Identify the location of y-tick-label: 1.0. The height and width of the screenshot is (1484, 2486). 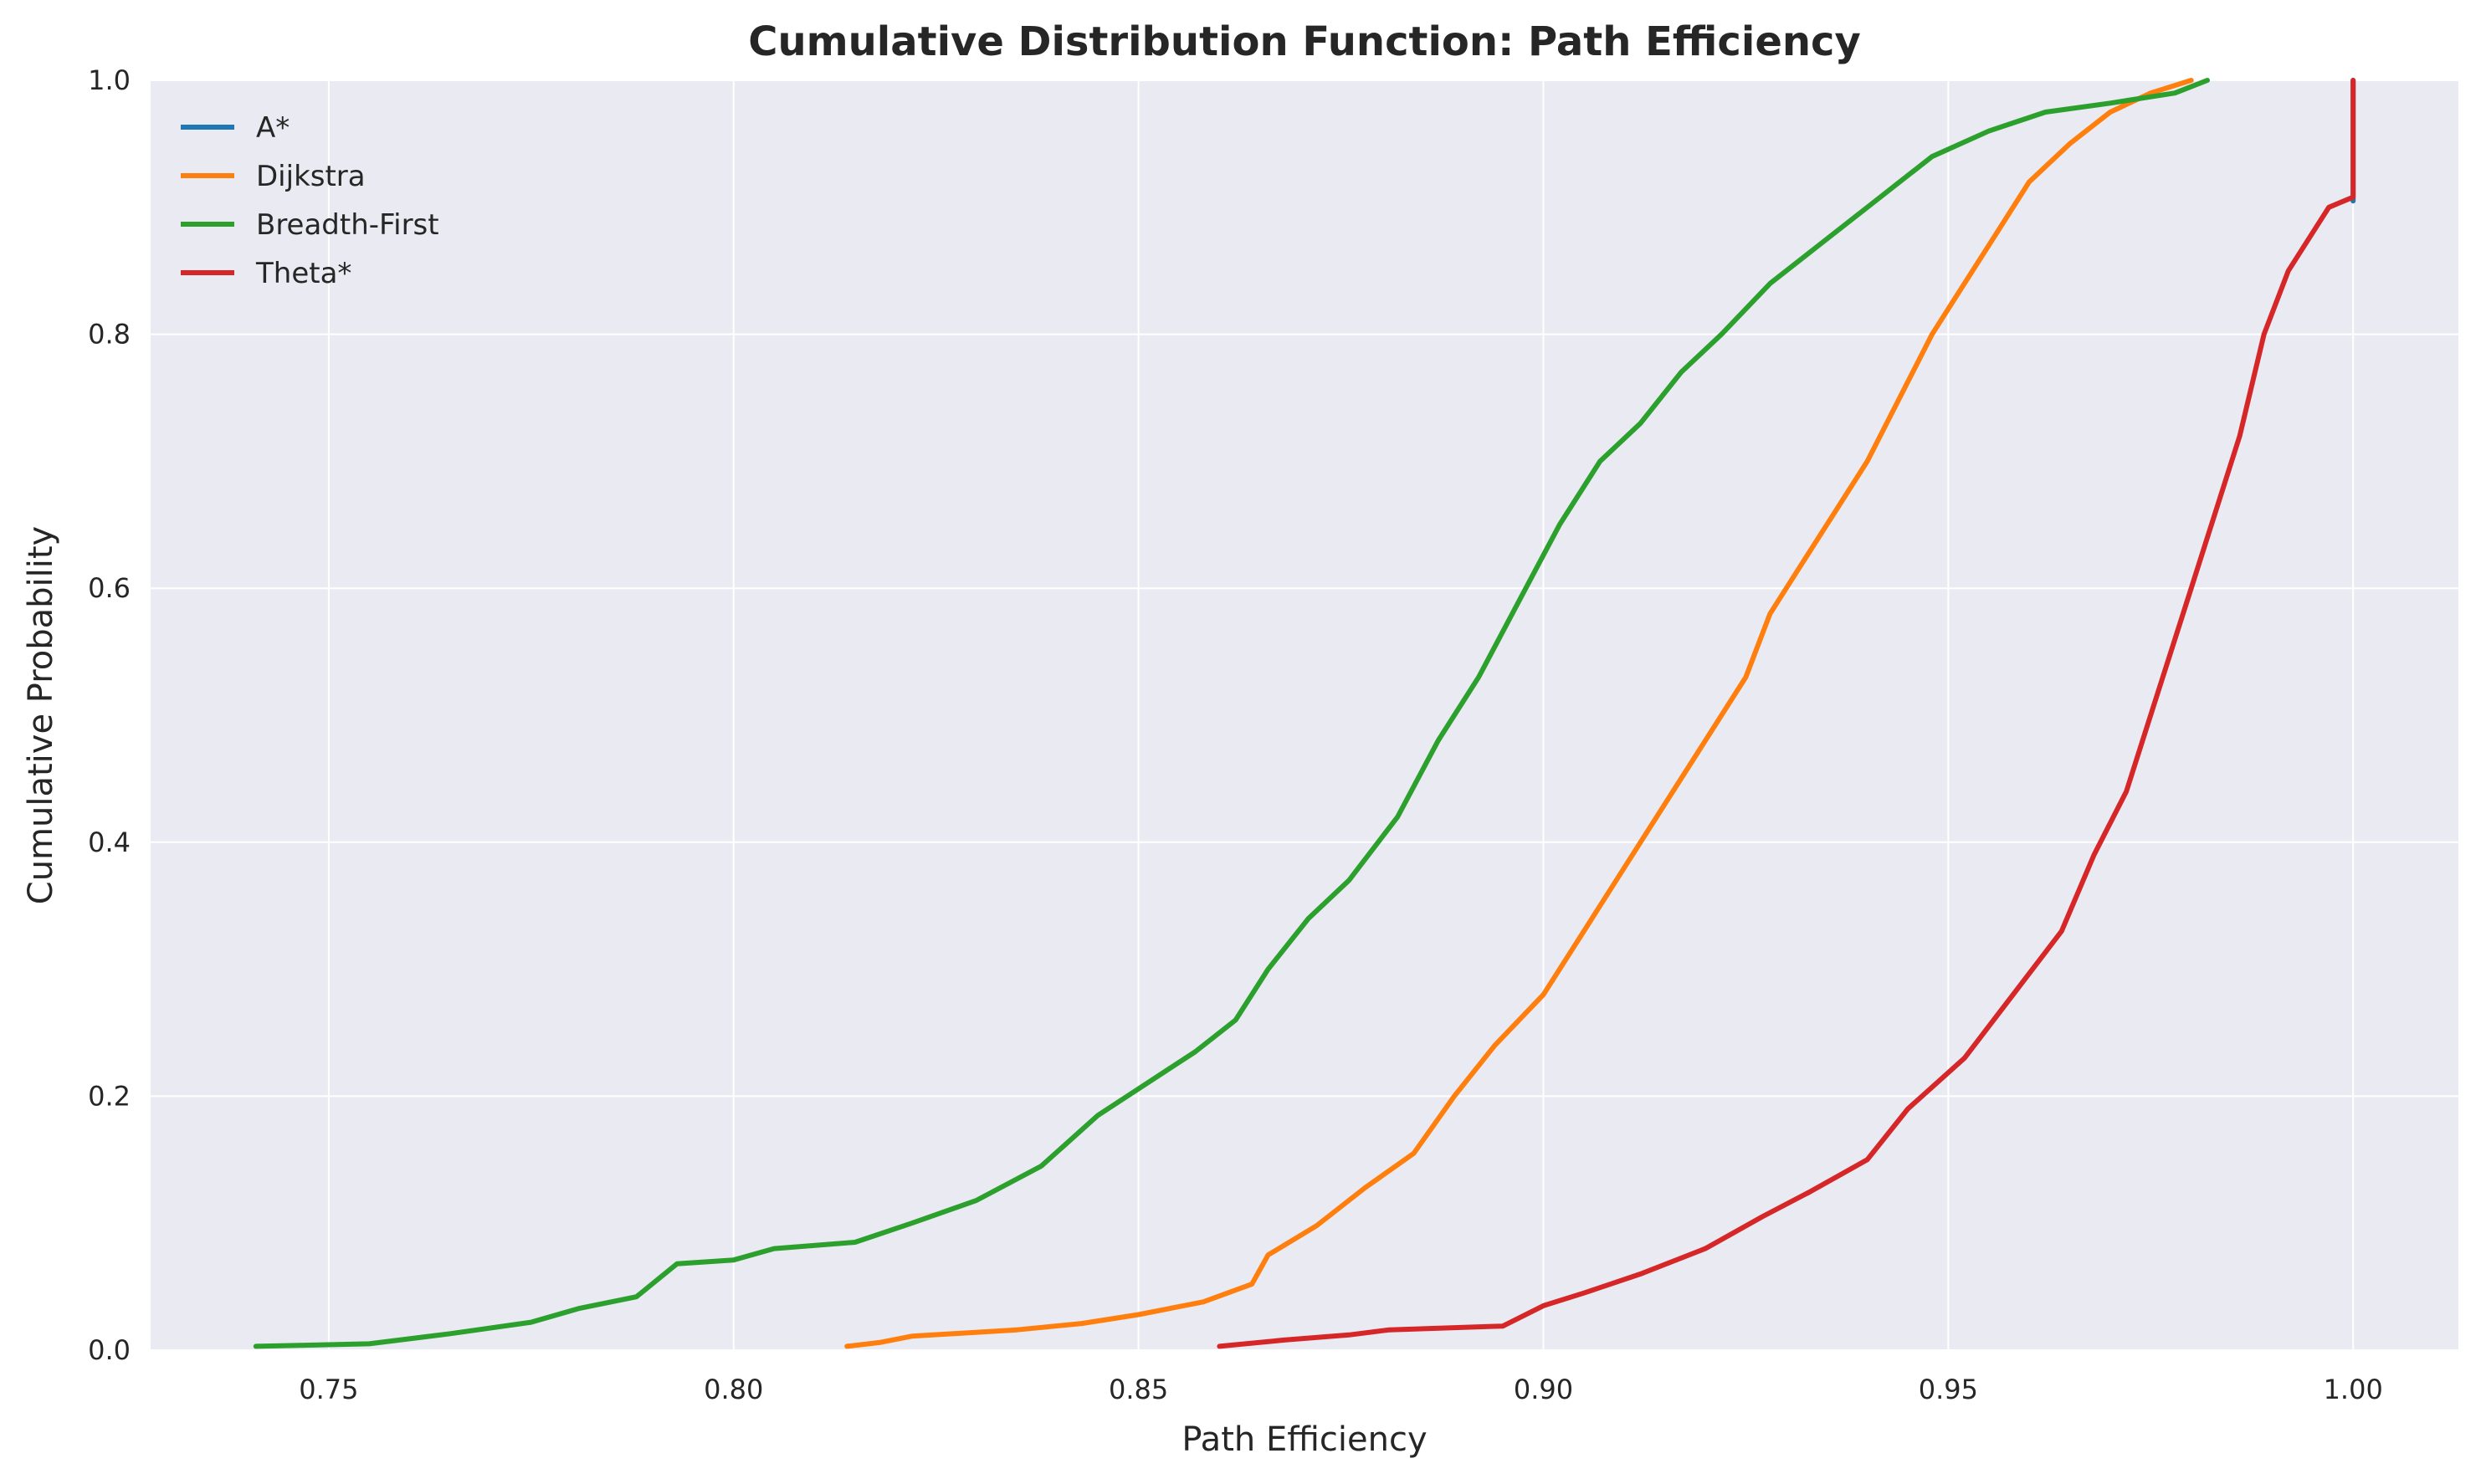
(109, 80).